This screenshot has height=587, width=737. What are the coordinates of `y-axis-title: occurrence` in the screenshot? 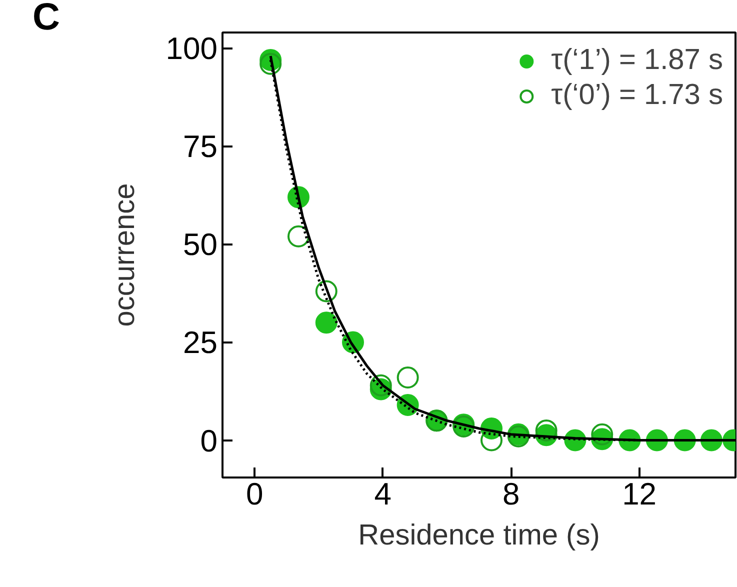 It's located at (124, 255).